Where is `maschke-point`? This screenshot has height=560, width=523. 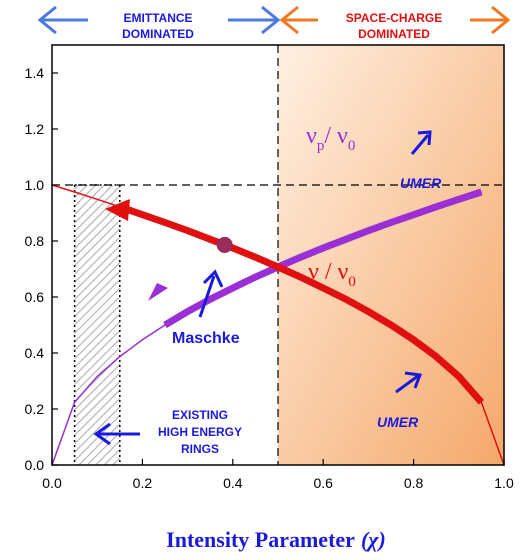
maschke-point is located at coordinates (224, 244).